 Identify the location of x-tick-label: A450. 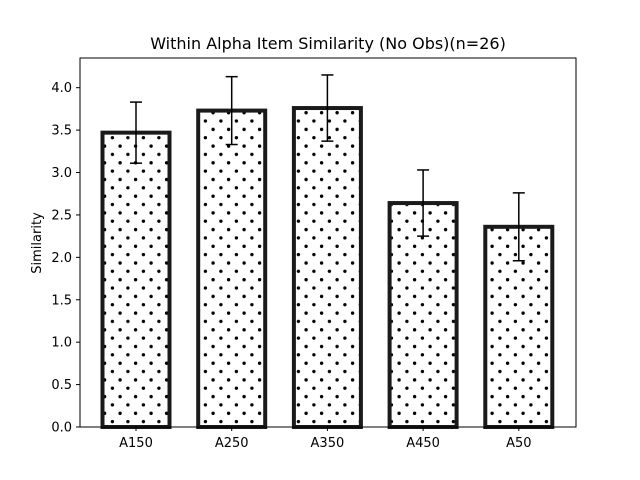
(423, 443).